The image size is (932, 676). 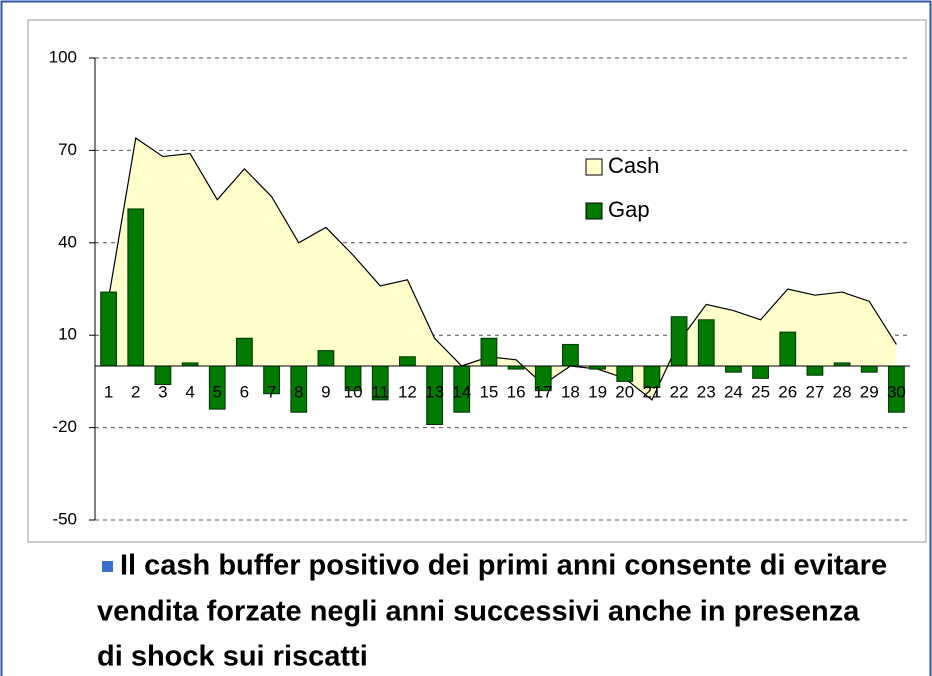 I want to click on x-tick-label: 15, so click(x=488, y=391).